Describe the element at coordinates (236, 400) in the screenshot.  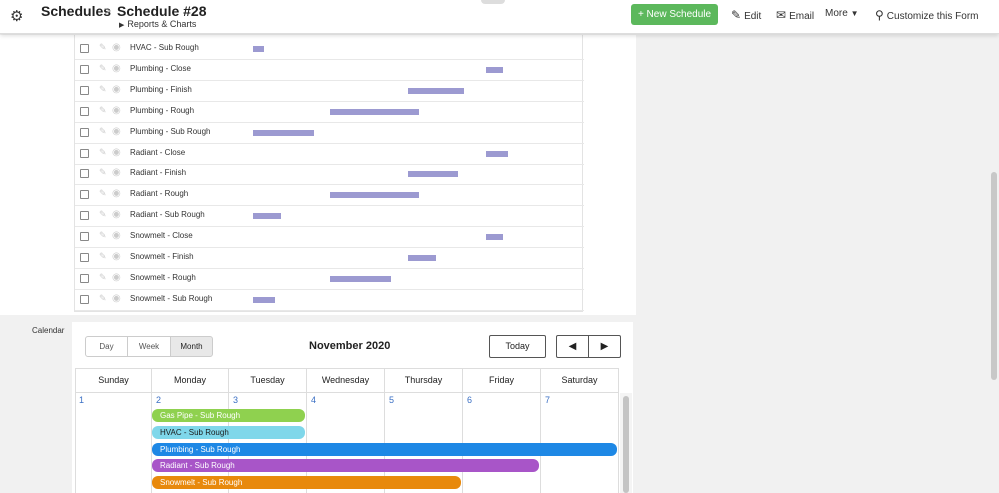
I see `day-number: 3` at that location.